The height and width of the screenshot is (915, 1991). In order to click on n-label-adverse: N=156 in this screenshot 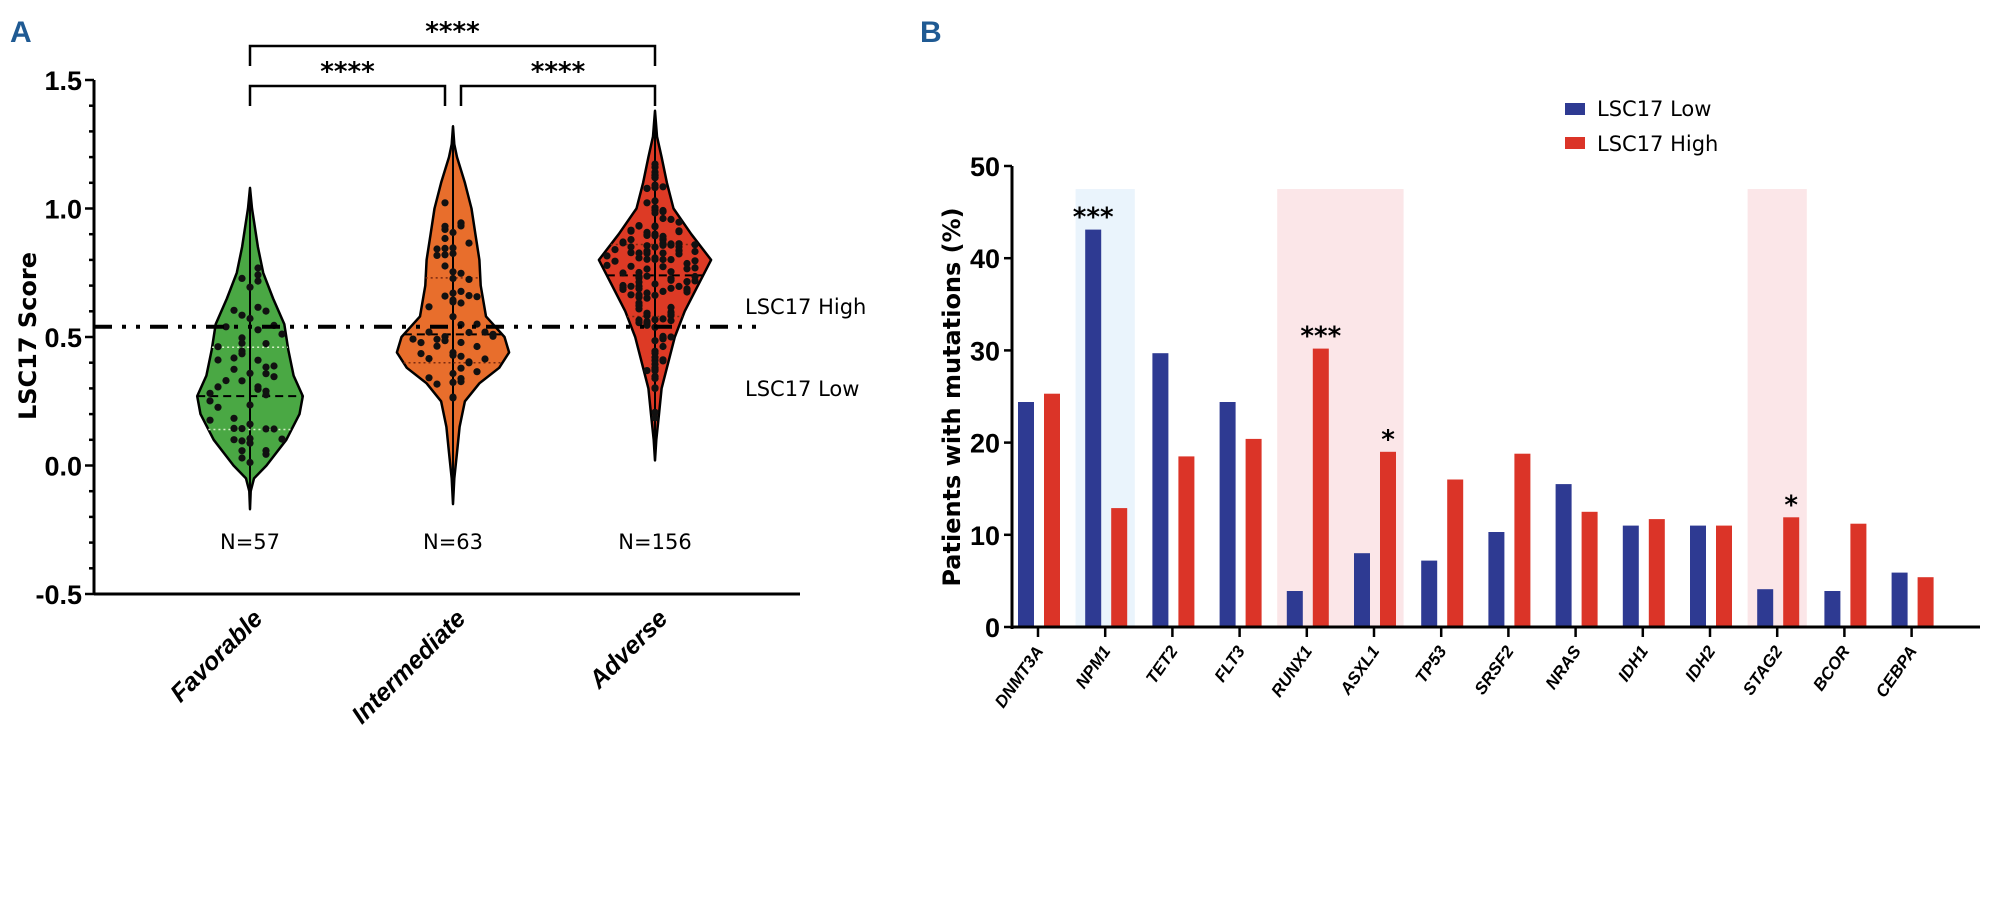, I will do `click(654, 542)`.